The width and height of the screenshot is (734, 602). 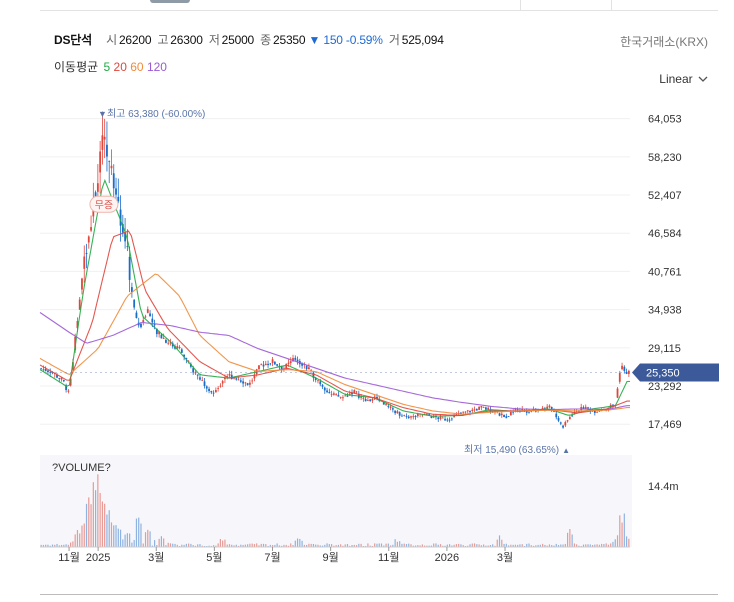 I want to click on top-divider, so click(x=611, y=5).